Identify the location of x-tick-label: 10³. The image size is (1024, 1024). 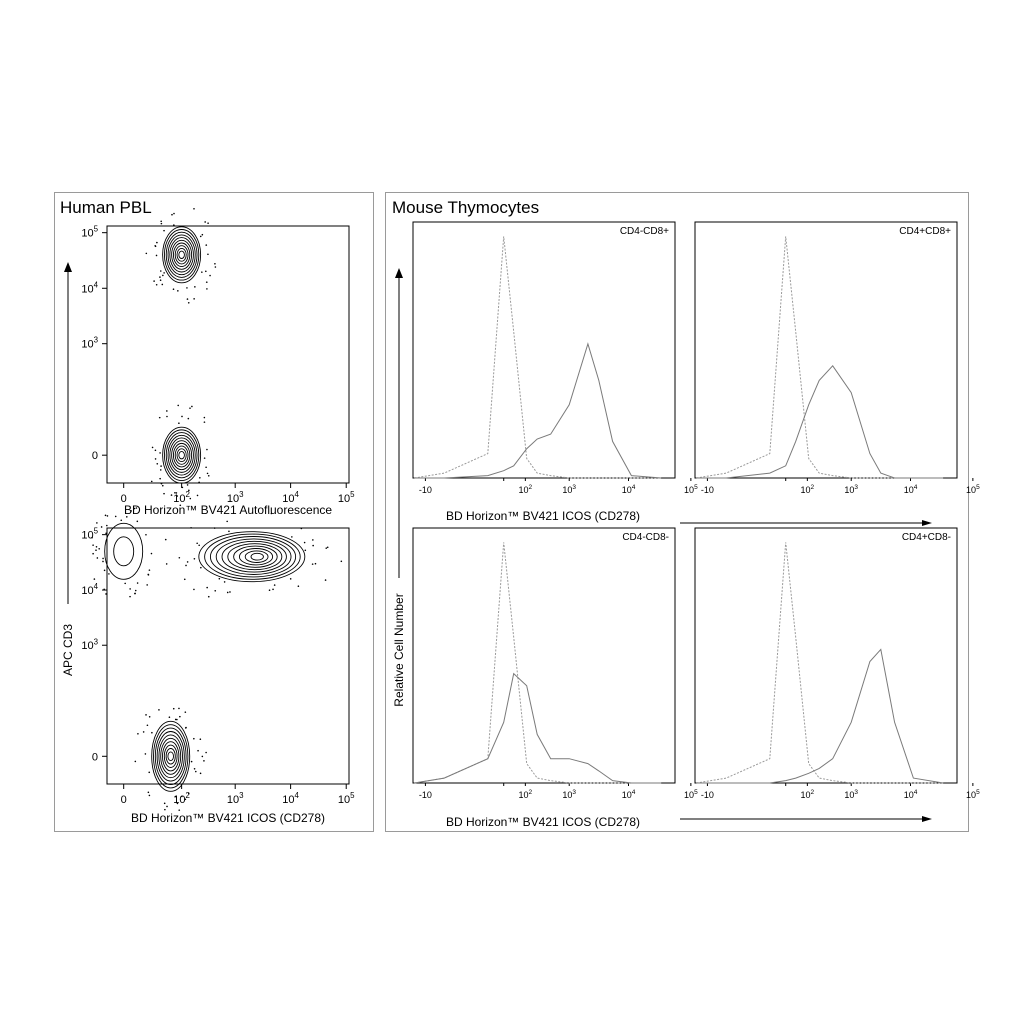
(569, 794).